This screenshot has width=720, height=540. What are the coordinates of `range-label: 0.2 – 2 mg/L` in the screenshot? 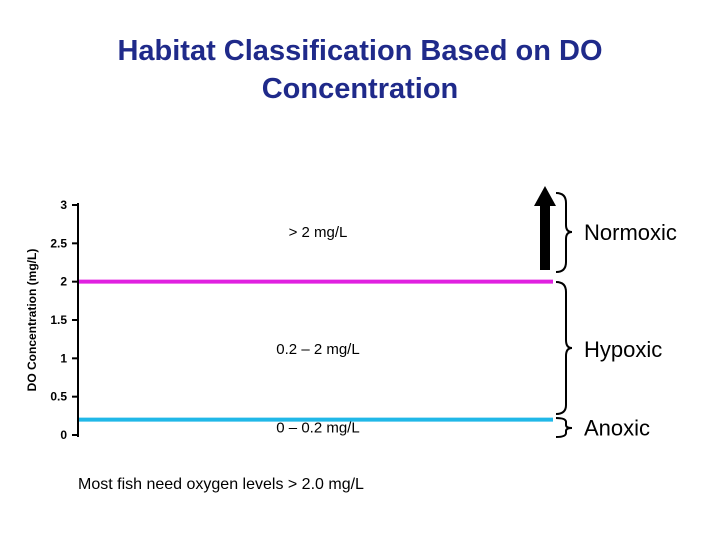 It's located at (317, 349).